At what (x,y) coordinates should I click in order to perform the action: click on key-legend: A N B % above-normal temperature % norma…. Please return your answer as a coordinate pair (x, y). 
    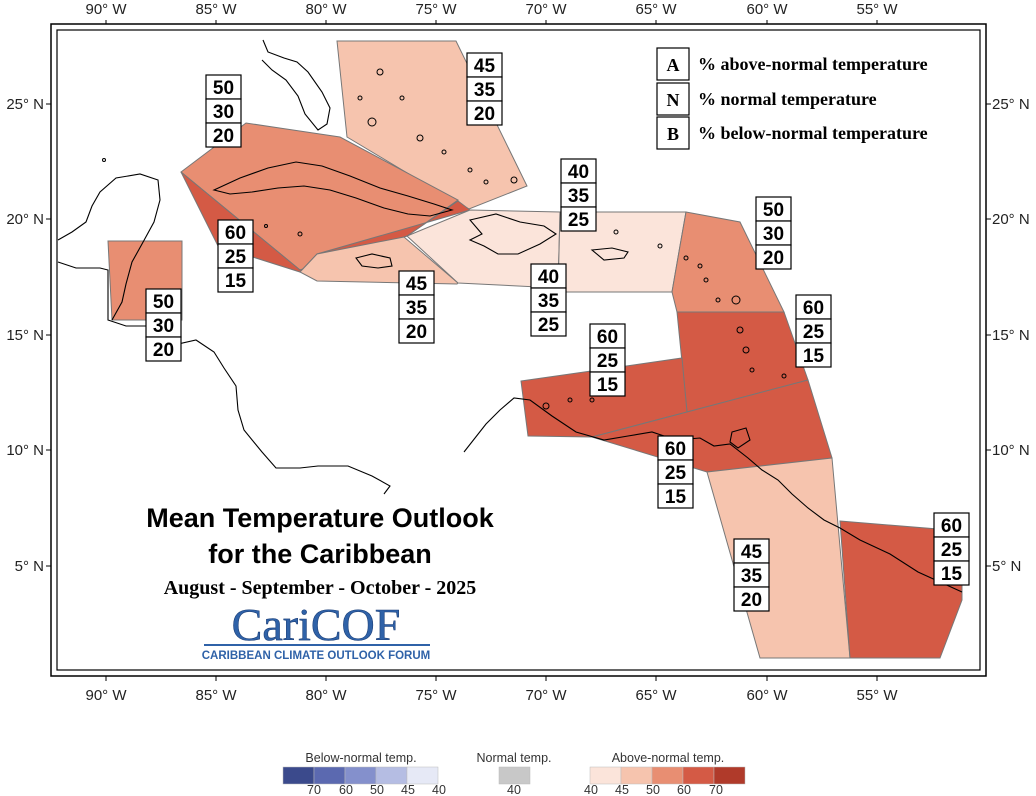
    Looking at the image, I should click on (792, 98).